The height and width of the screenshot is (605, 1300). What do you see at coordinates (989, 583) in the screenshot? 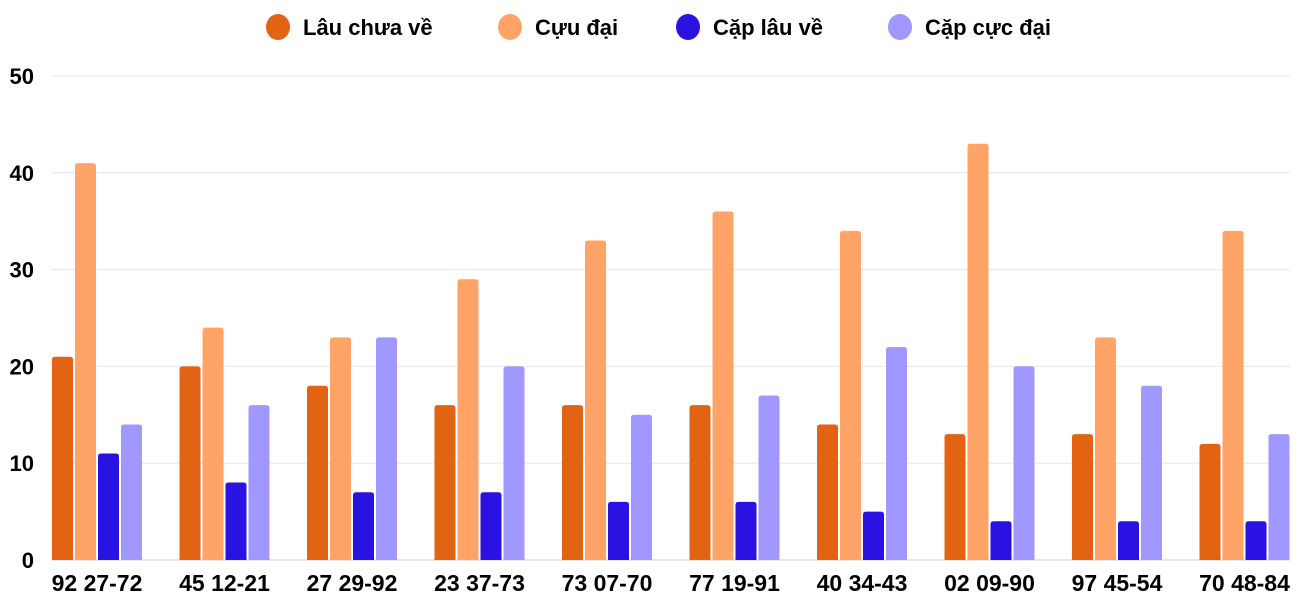
I see `x-tick-label: 02 09-90` at bounding box center [989, 583].